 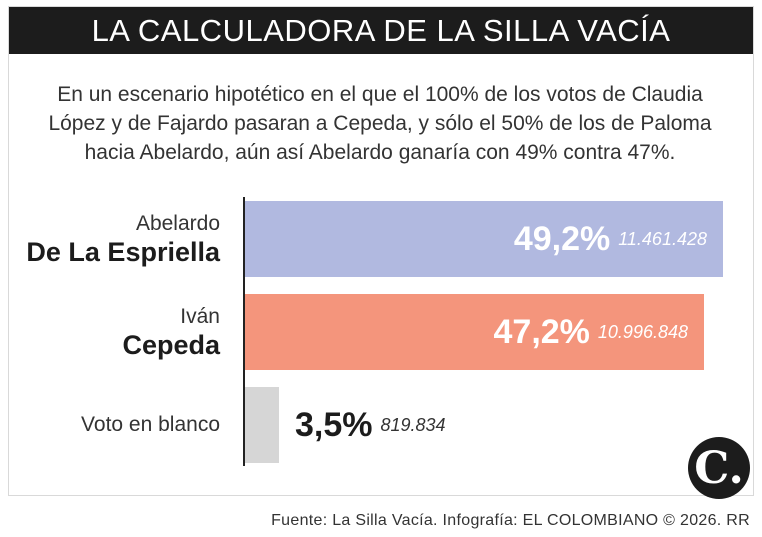 I want to click on bar-row: Voto en blanco 3,5% 819.834, so click(x=381, y=425).